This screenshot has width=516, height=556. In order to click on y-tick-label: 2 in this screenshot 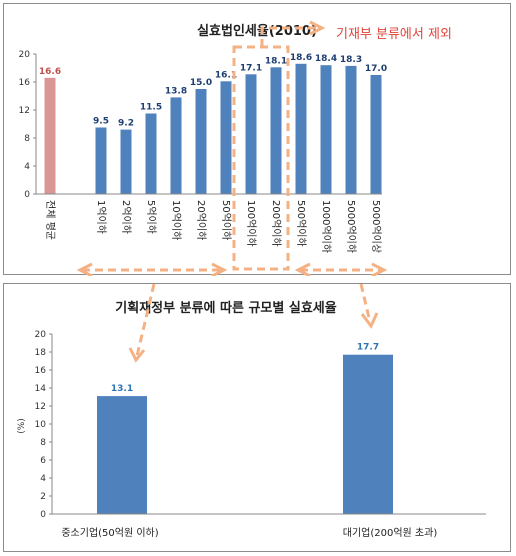, I will do `click(43, 497)`.